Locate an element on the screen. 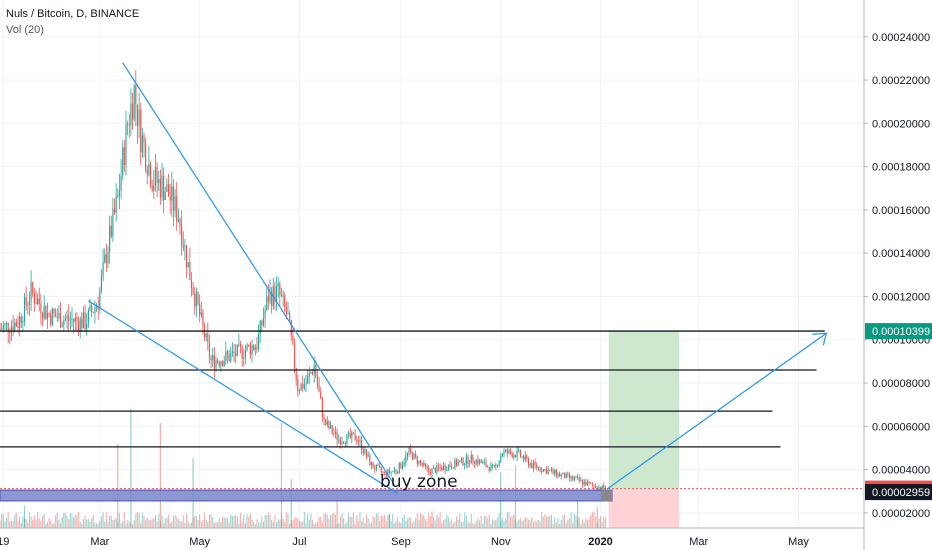  x-tick-label: Sep is located at coordinates (401, 542).